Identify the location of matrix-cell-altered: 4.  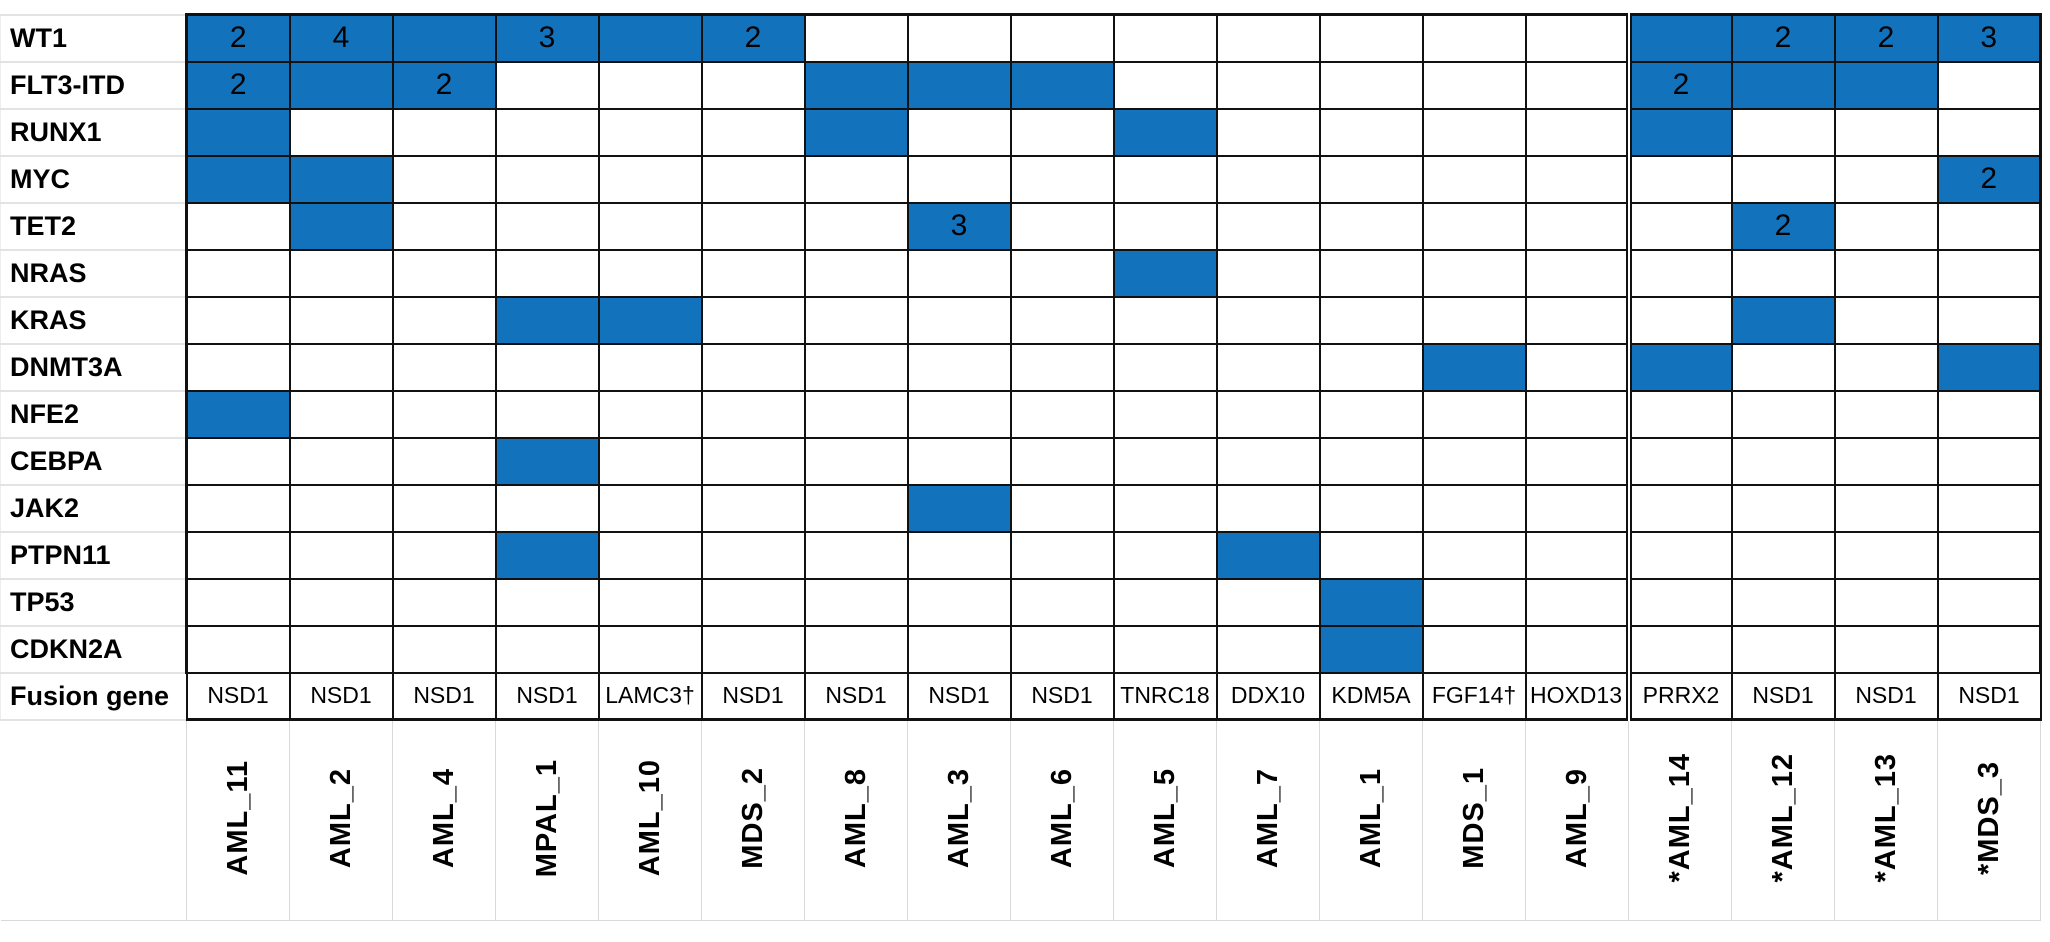
(341, 38).